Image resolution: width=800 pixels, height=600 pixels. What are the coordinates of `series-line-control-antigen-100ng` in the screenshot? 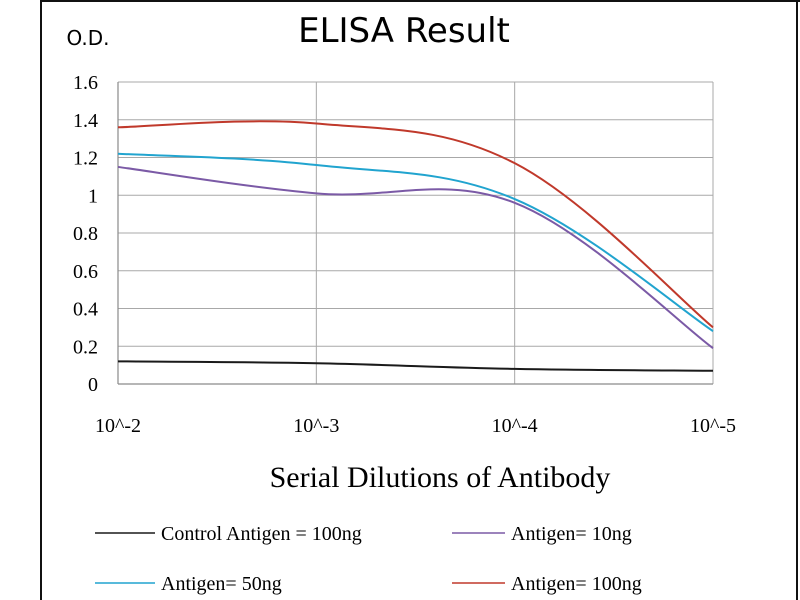 It's located at (415, 366).